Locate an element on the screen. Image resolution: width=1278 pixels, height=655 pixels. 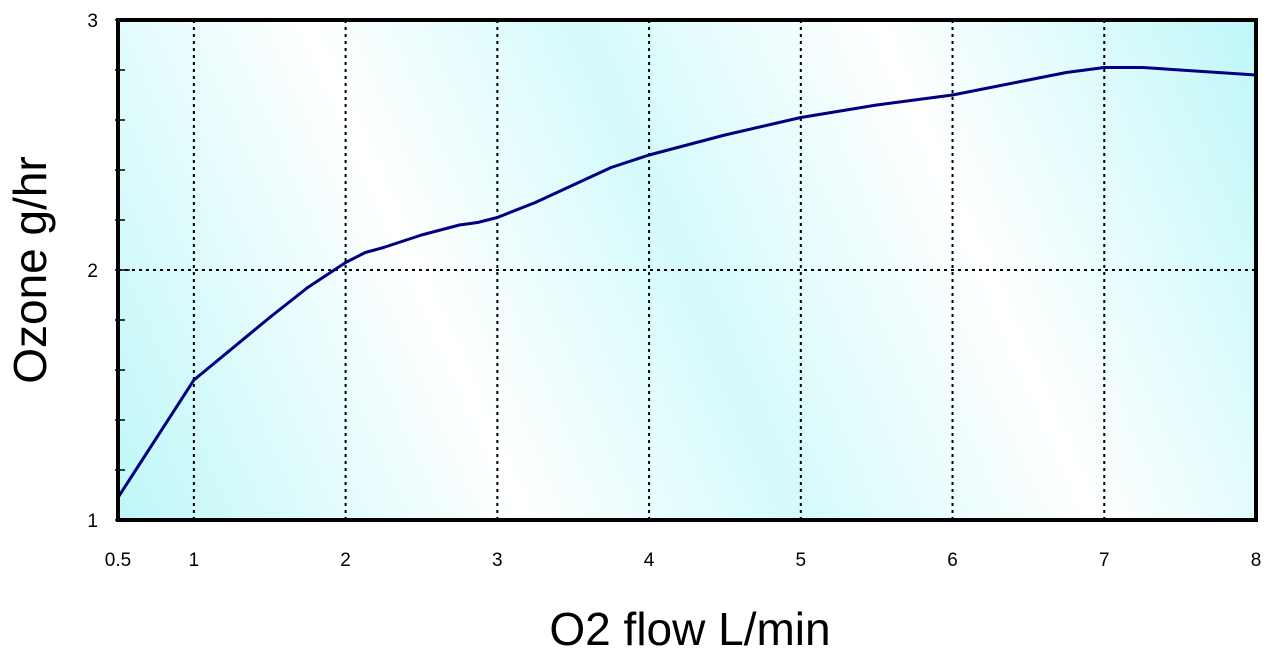
y-tick-label: 3 is located at coordinates (92, 21).